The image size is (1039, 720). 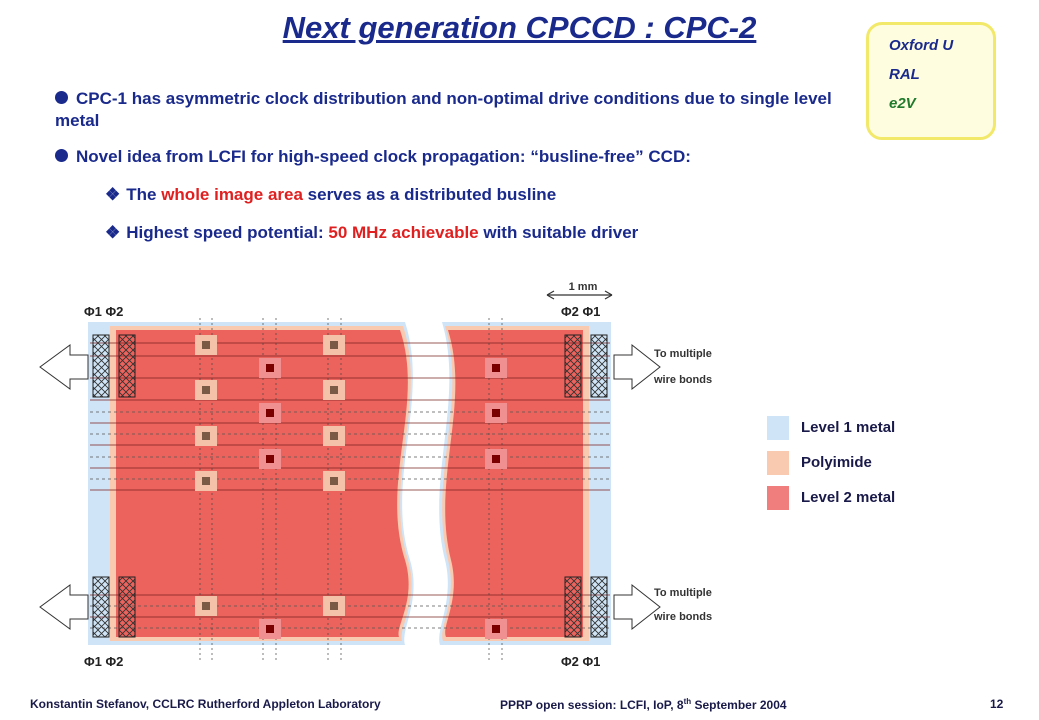 What do you see at coordinates (778, 463) in the screenshot?
I see `legend-swatch-polyimide` at bounding box center [778, 463].